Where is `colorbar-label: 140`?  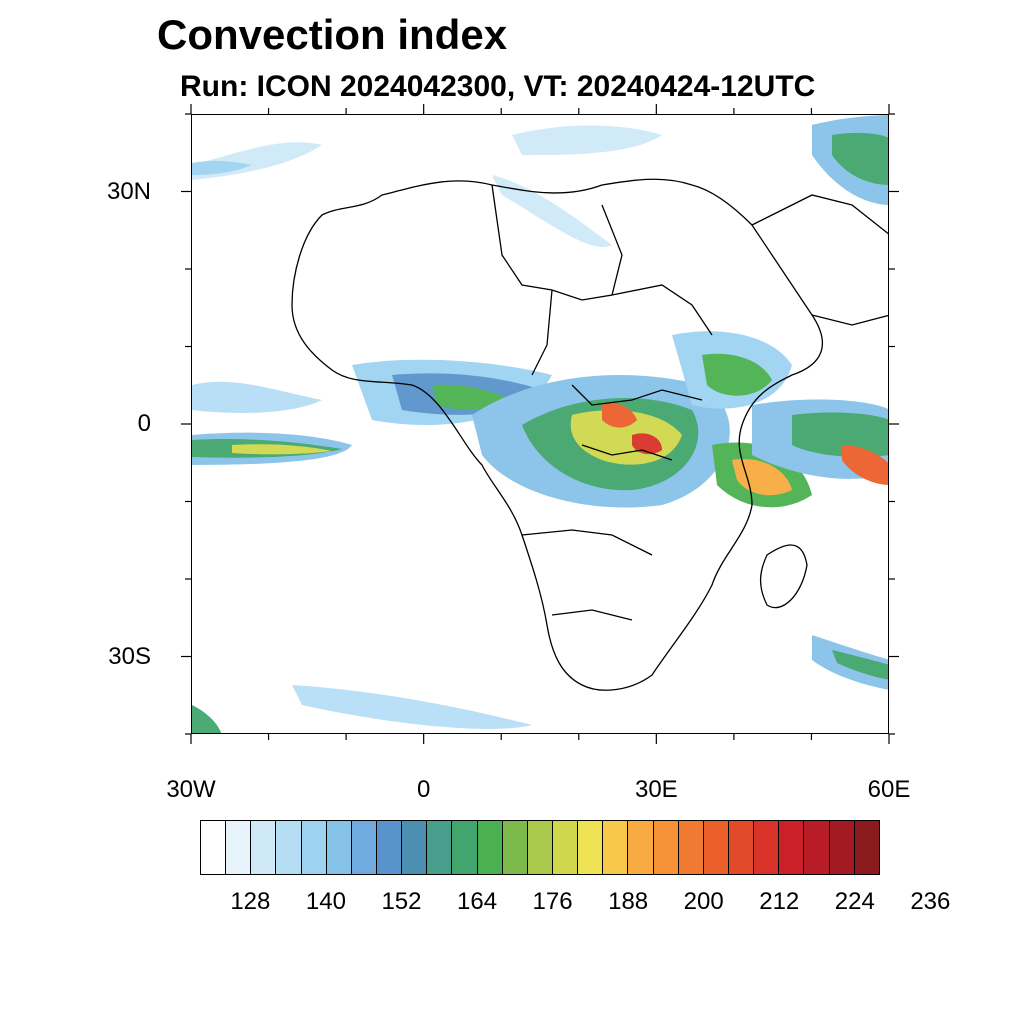
colorbar-label: 140 is located at coordinates (325, 901).